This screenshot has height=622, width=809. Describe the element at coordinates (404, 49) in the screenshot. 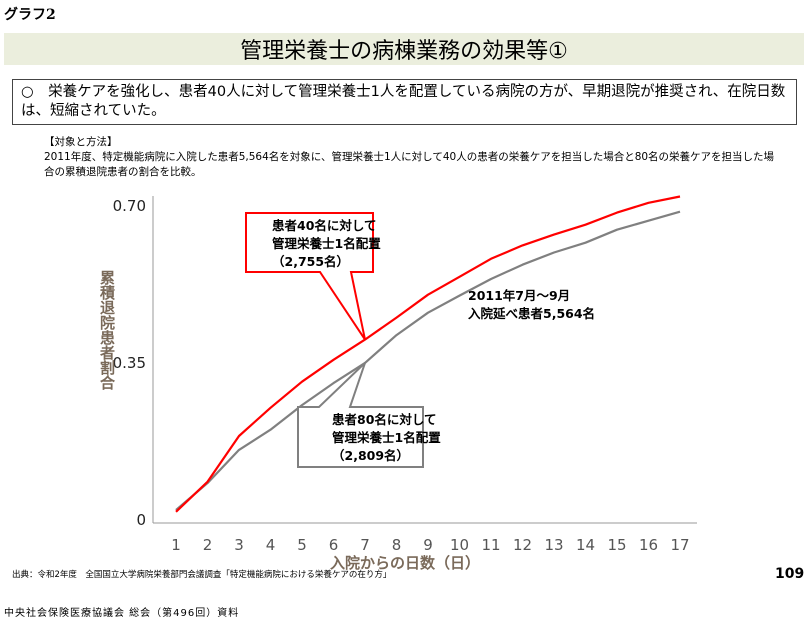

I see `slide-title: 管理栄養士の病棟業務の効果等①` at that location.